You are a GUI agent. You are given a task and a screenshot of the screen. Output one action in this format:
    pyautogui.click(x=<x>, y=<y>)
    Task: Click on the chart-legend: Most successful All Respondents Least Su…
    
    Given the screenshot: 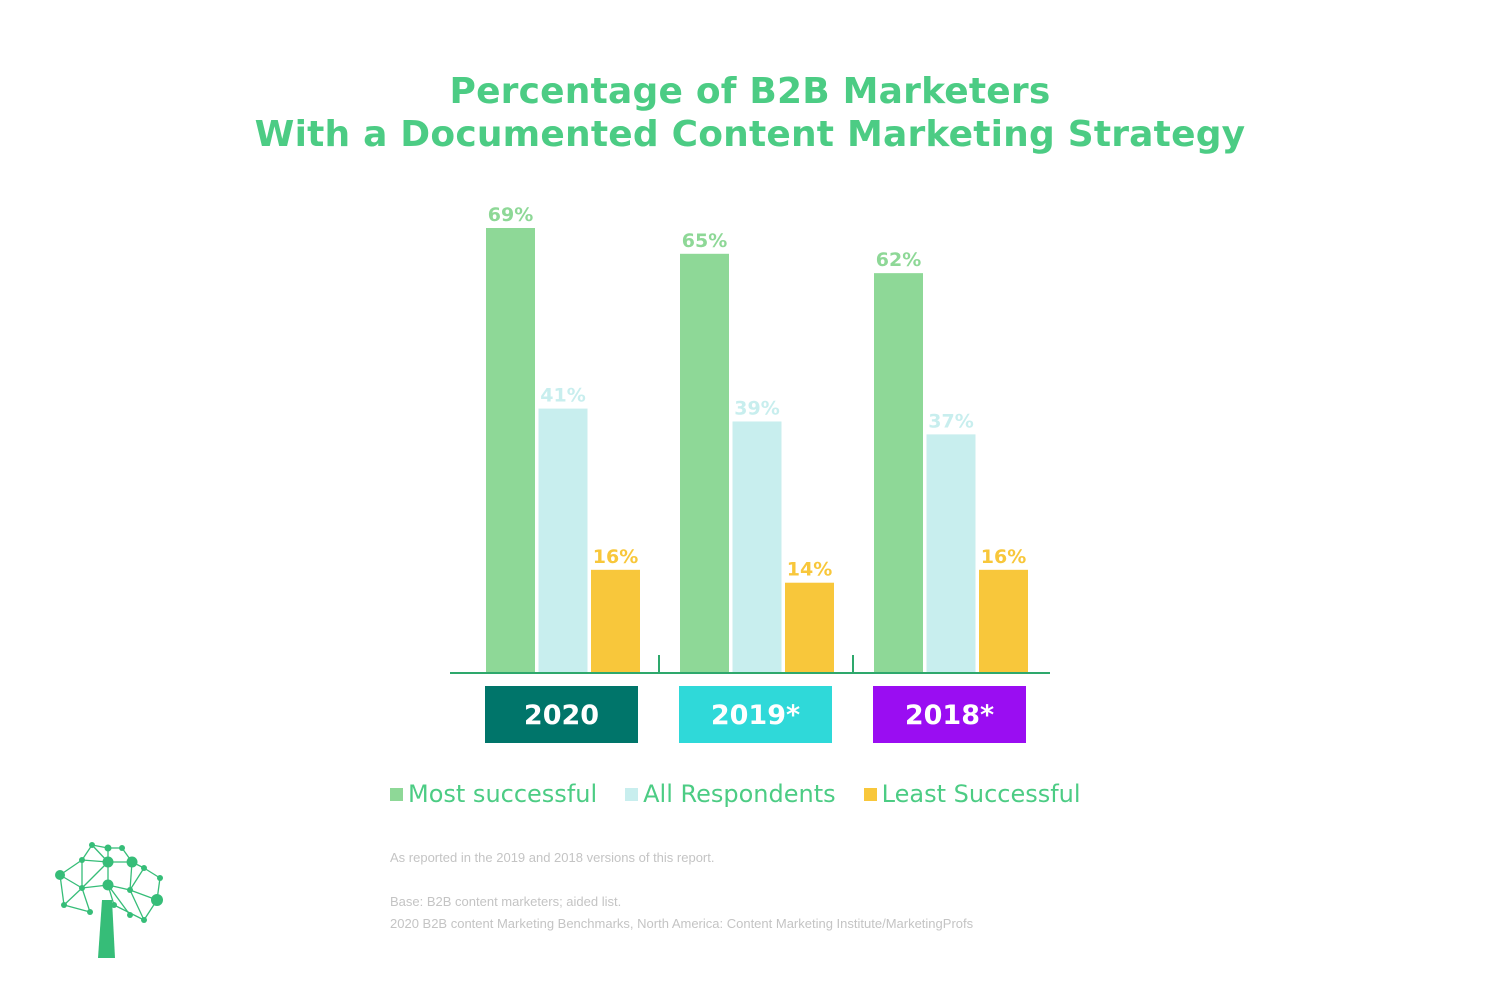 What is the action you would take?
    pyautogui.click(x=749, y=794)
    